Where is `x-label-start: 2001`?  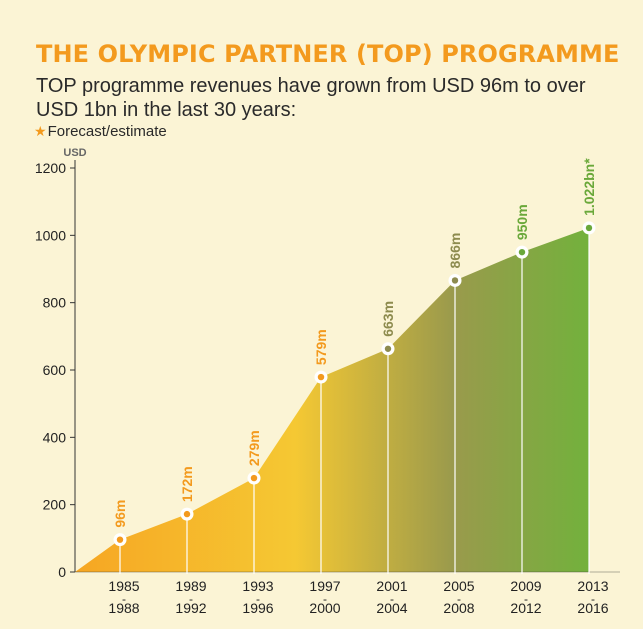
x-label-start: 2001 is located at coordinates (391, 586).